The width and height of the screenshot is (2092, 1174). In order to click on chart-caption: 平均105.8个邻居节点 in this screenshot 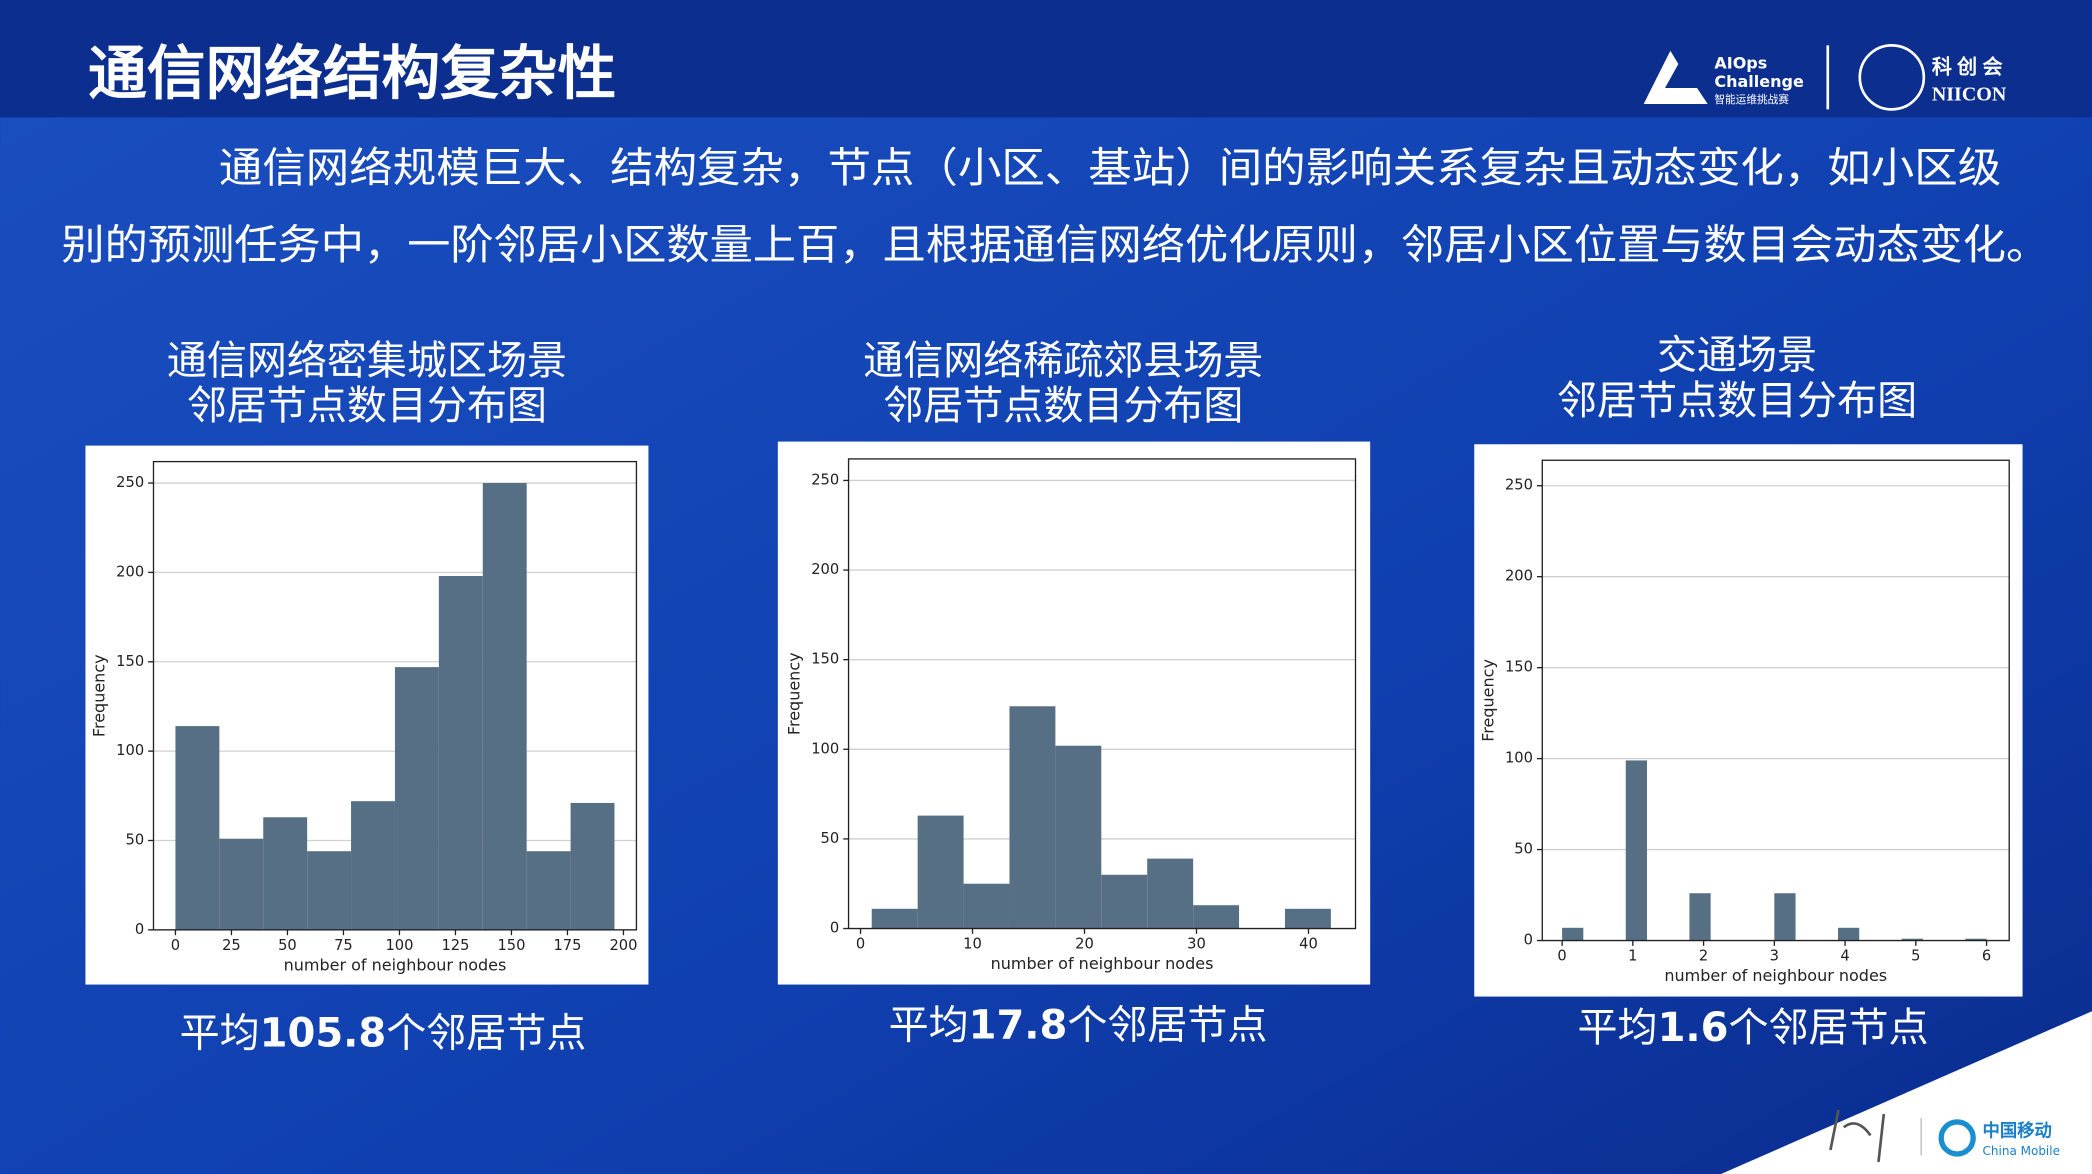, I will do `click(383, 1033)`.